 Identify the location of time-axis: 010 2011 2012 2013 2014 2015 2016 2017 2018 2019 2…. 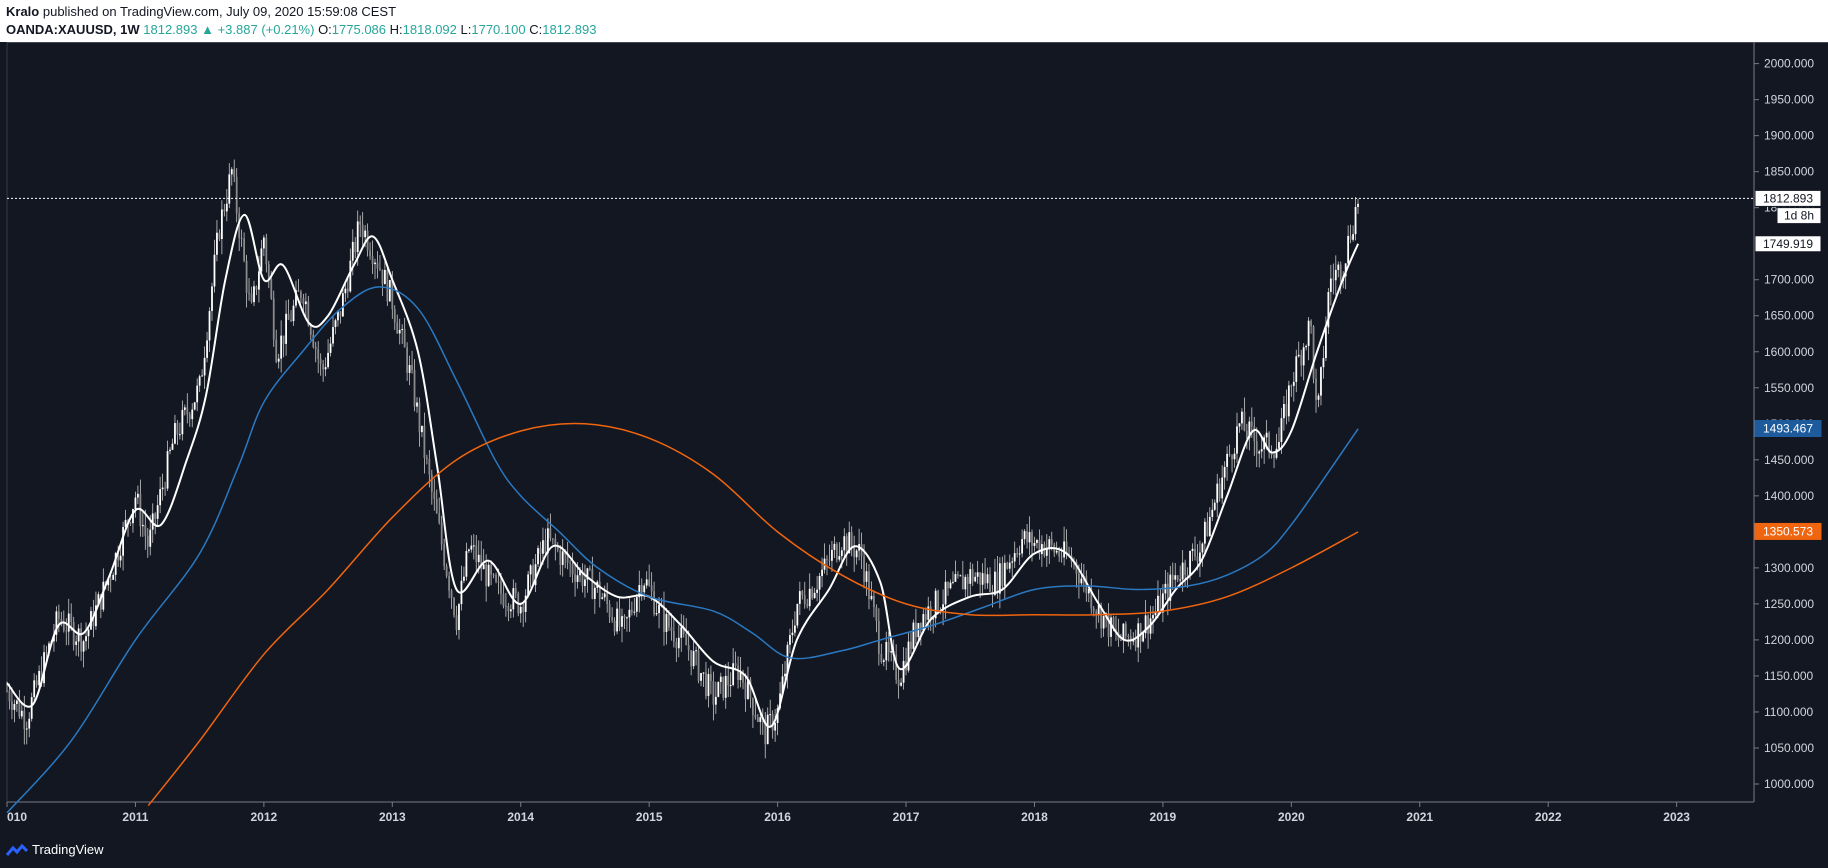
(848, 813).